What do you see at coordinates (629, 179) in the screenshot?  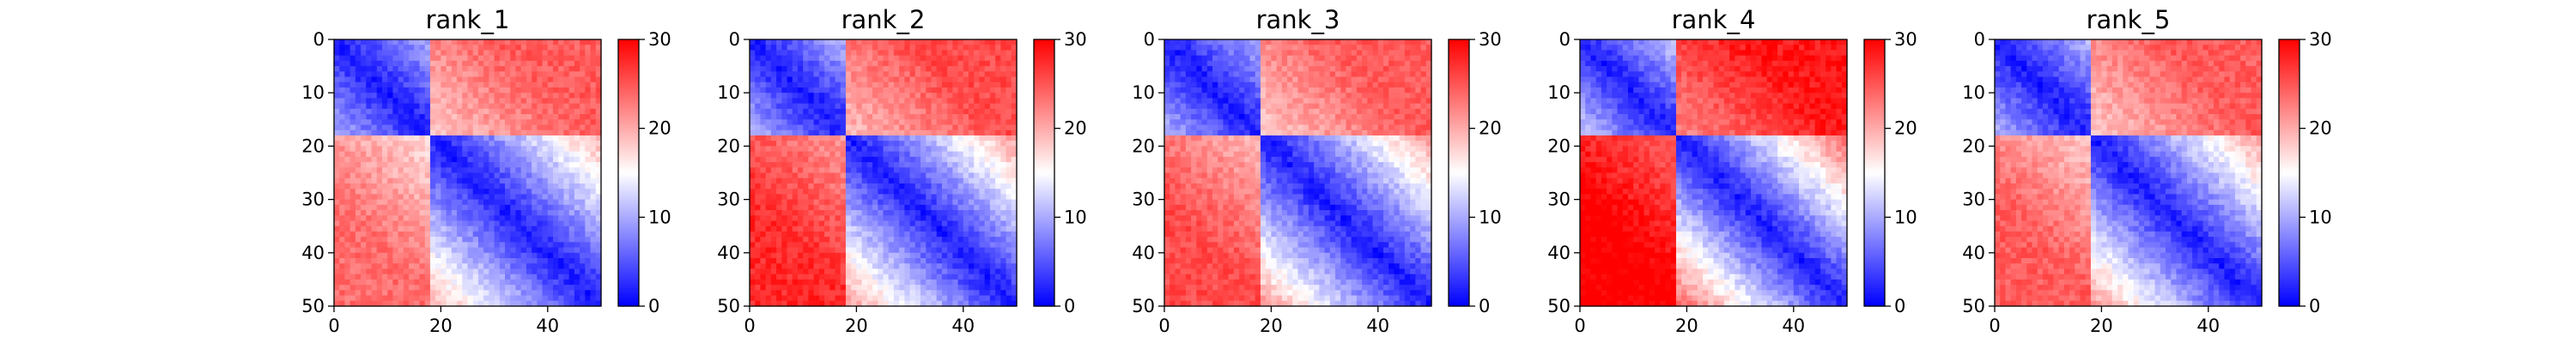 I see `colorbar-segment` at bounding box center [629, 179].